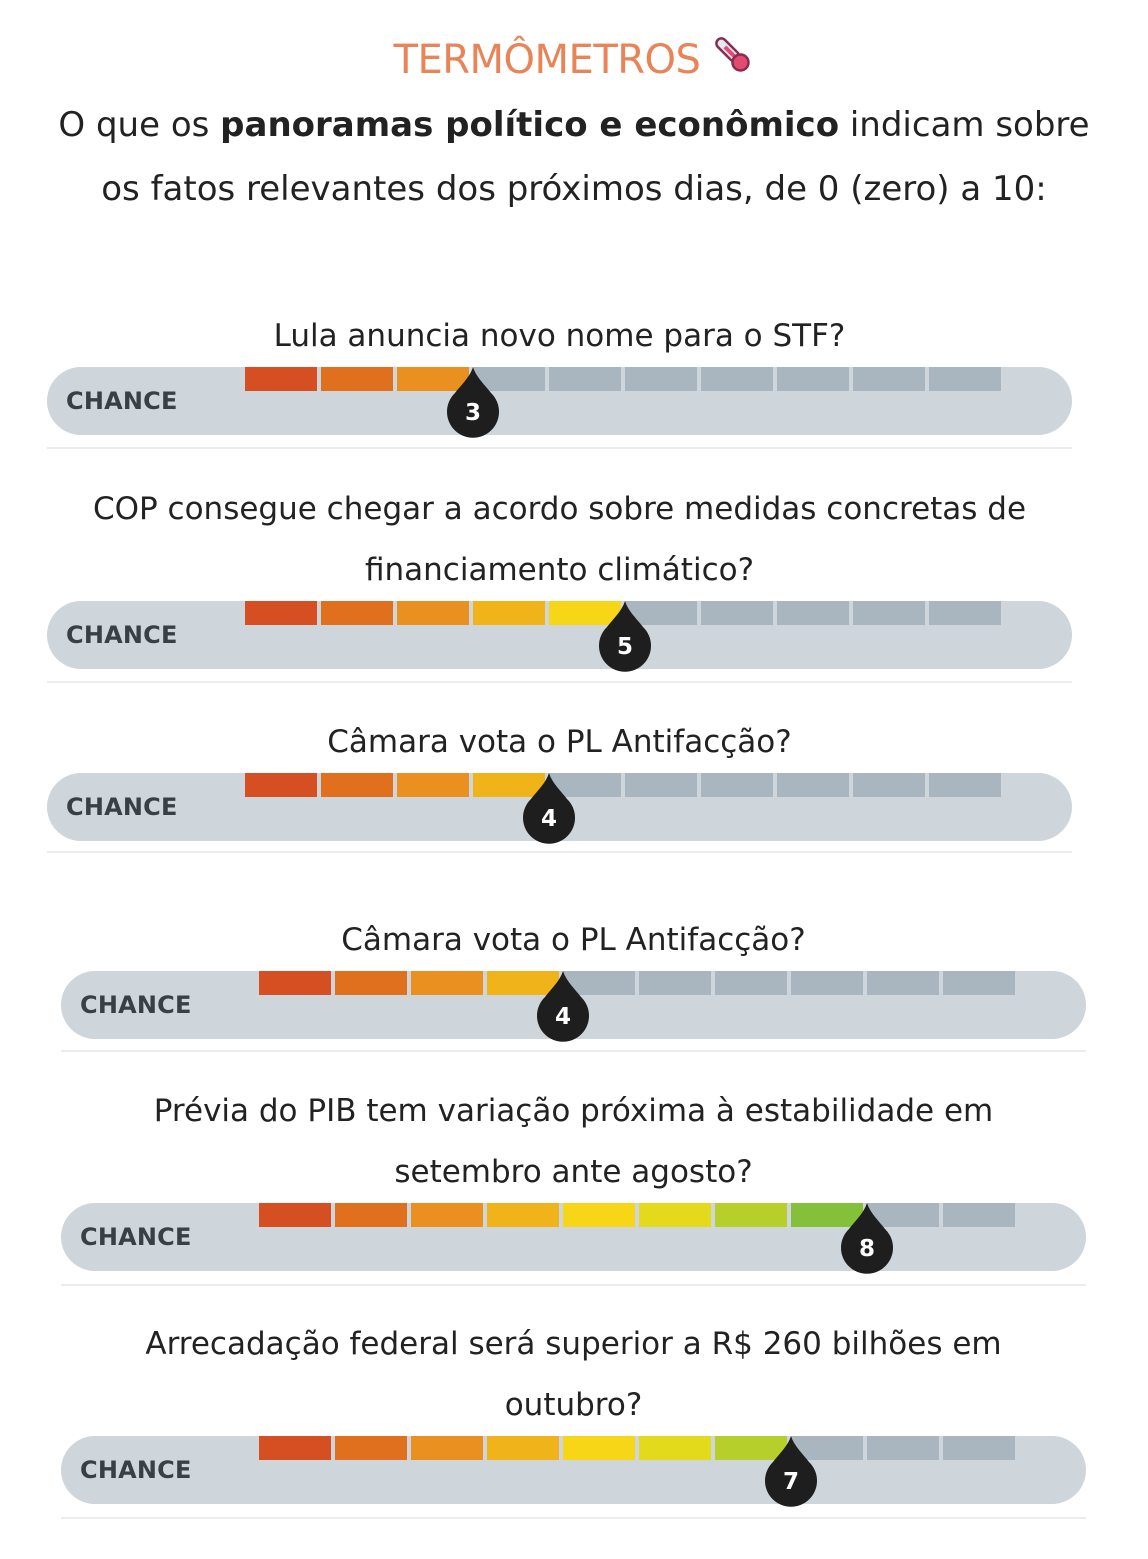  I want to click on chance-bar: CHANCE 8, so click(573, 1238).